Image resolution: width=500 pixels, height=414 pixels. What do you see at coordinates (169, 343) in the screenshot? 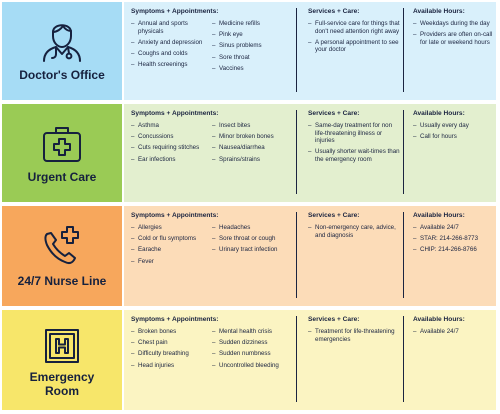
I see `list-item: Chest pain` at bounding box center [169, 343].